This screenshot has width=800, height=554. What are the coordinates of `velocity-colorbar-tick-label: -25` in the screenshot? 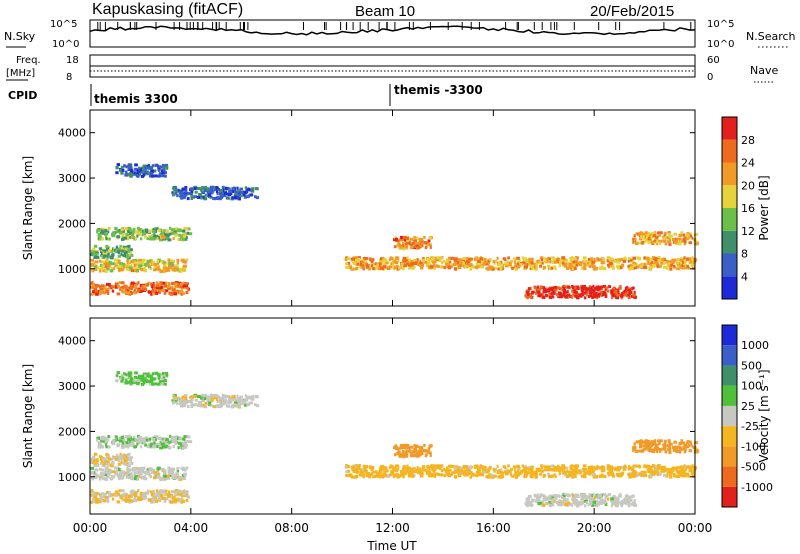 It's located at (750, 426).